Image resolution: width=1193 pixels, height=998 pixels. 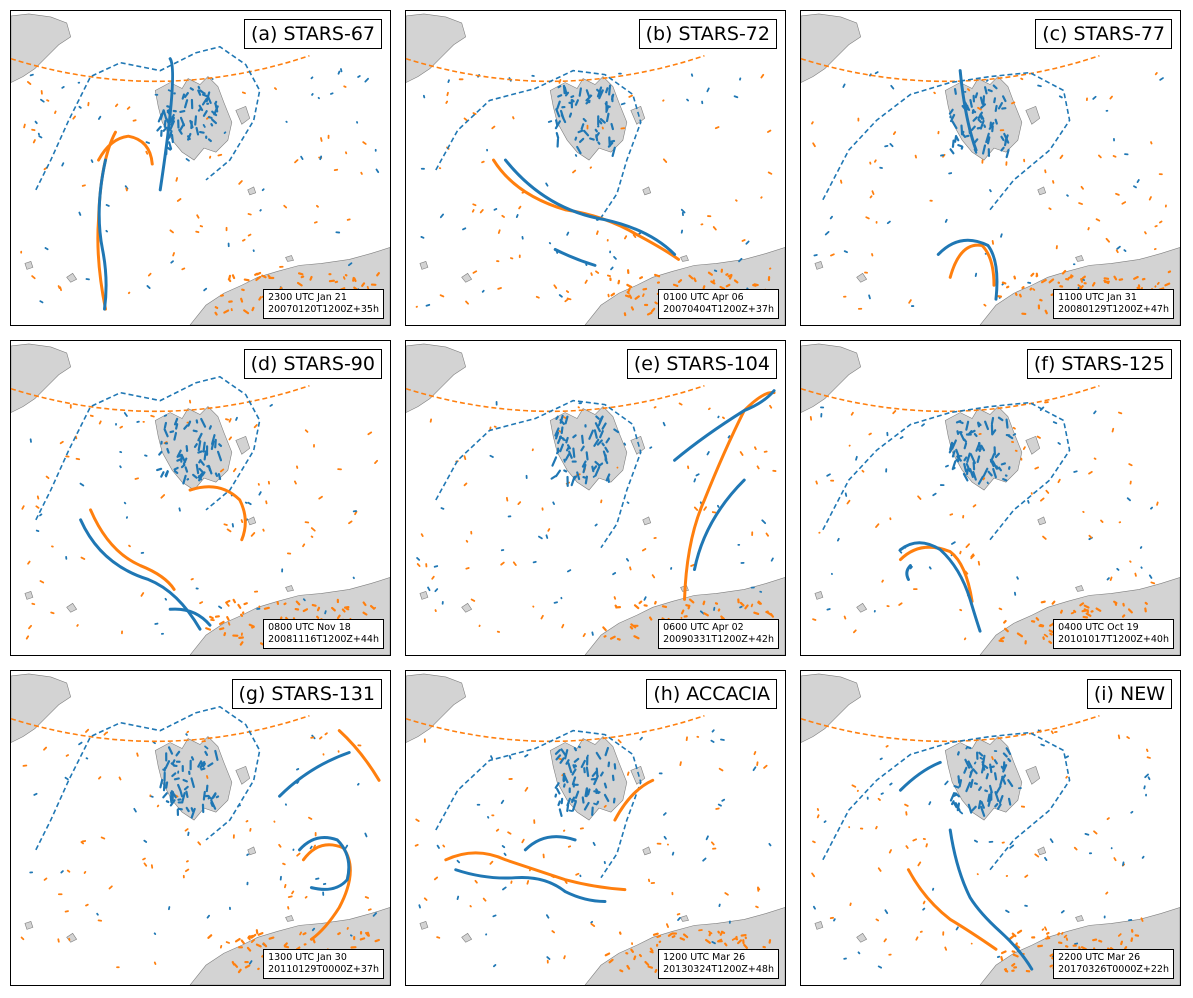 I want to click on forecast-timestamp: 1200 UTC Mar 26 20130324T1200Z+48h, so click(x=718, y=964).